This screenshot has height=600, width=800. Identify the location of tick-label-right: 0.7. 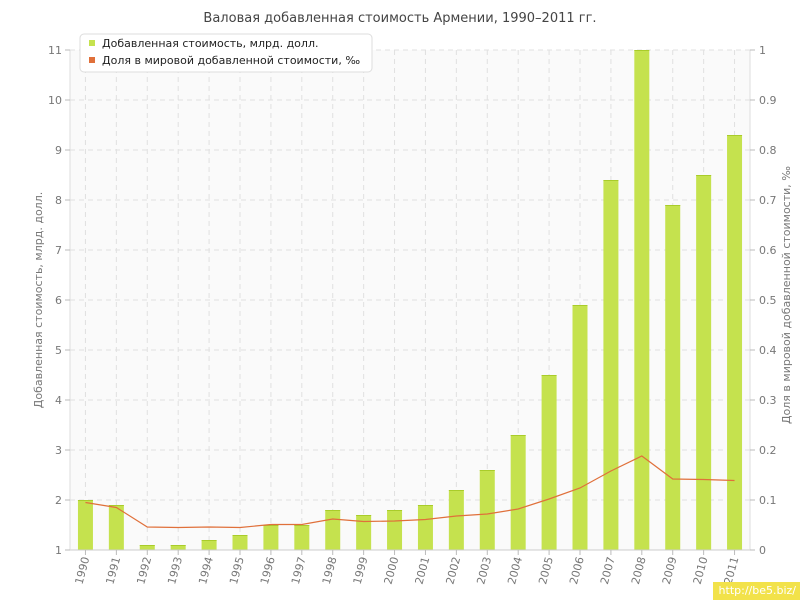
(768, 200).